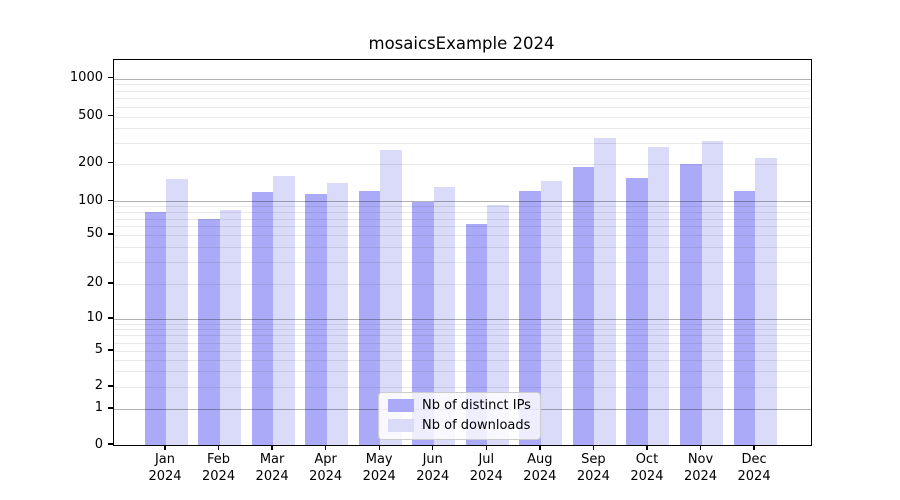 The width and height of the screenshot is (900, 500). What do you see at coordinates (272, 459) in the screenshot?
I see `x-tick-month: Mar` at bounding box center [272, 459].